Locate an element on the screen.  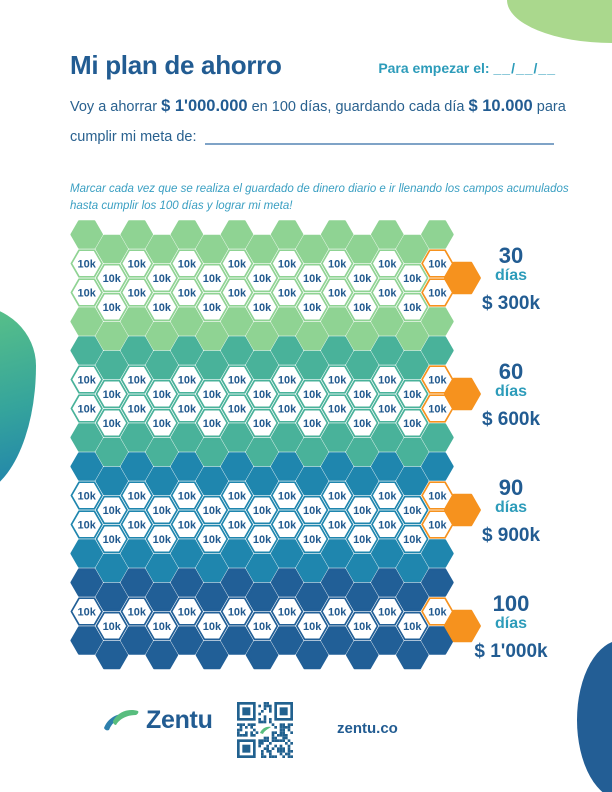
milestone-days: 30 is located at coordinates (511, 255).